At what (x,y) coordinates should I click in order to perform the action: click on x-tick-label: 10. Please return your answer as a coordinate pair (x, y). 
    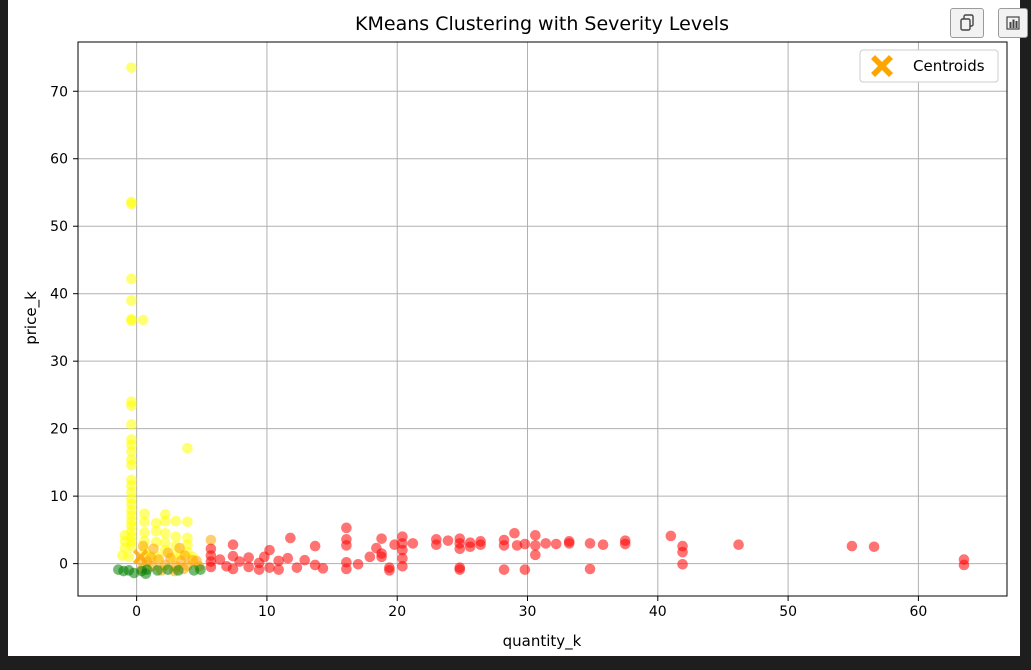
    Looking at the image, I should click on (267, 612).